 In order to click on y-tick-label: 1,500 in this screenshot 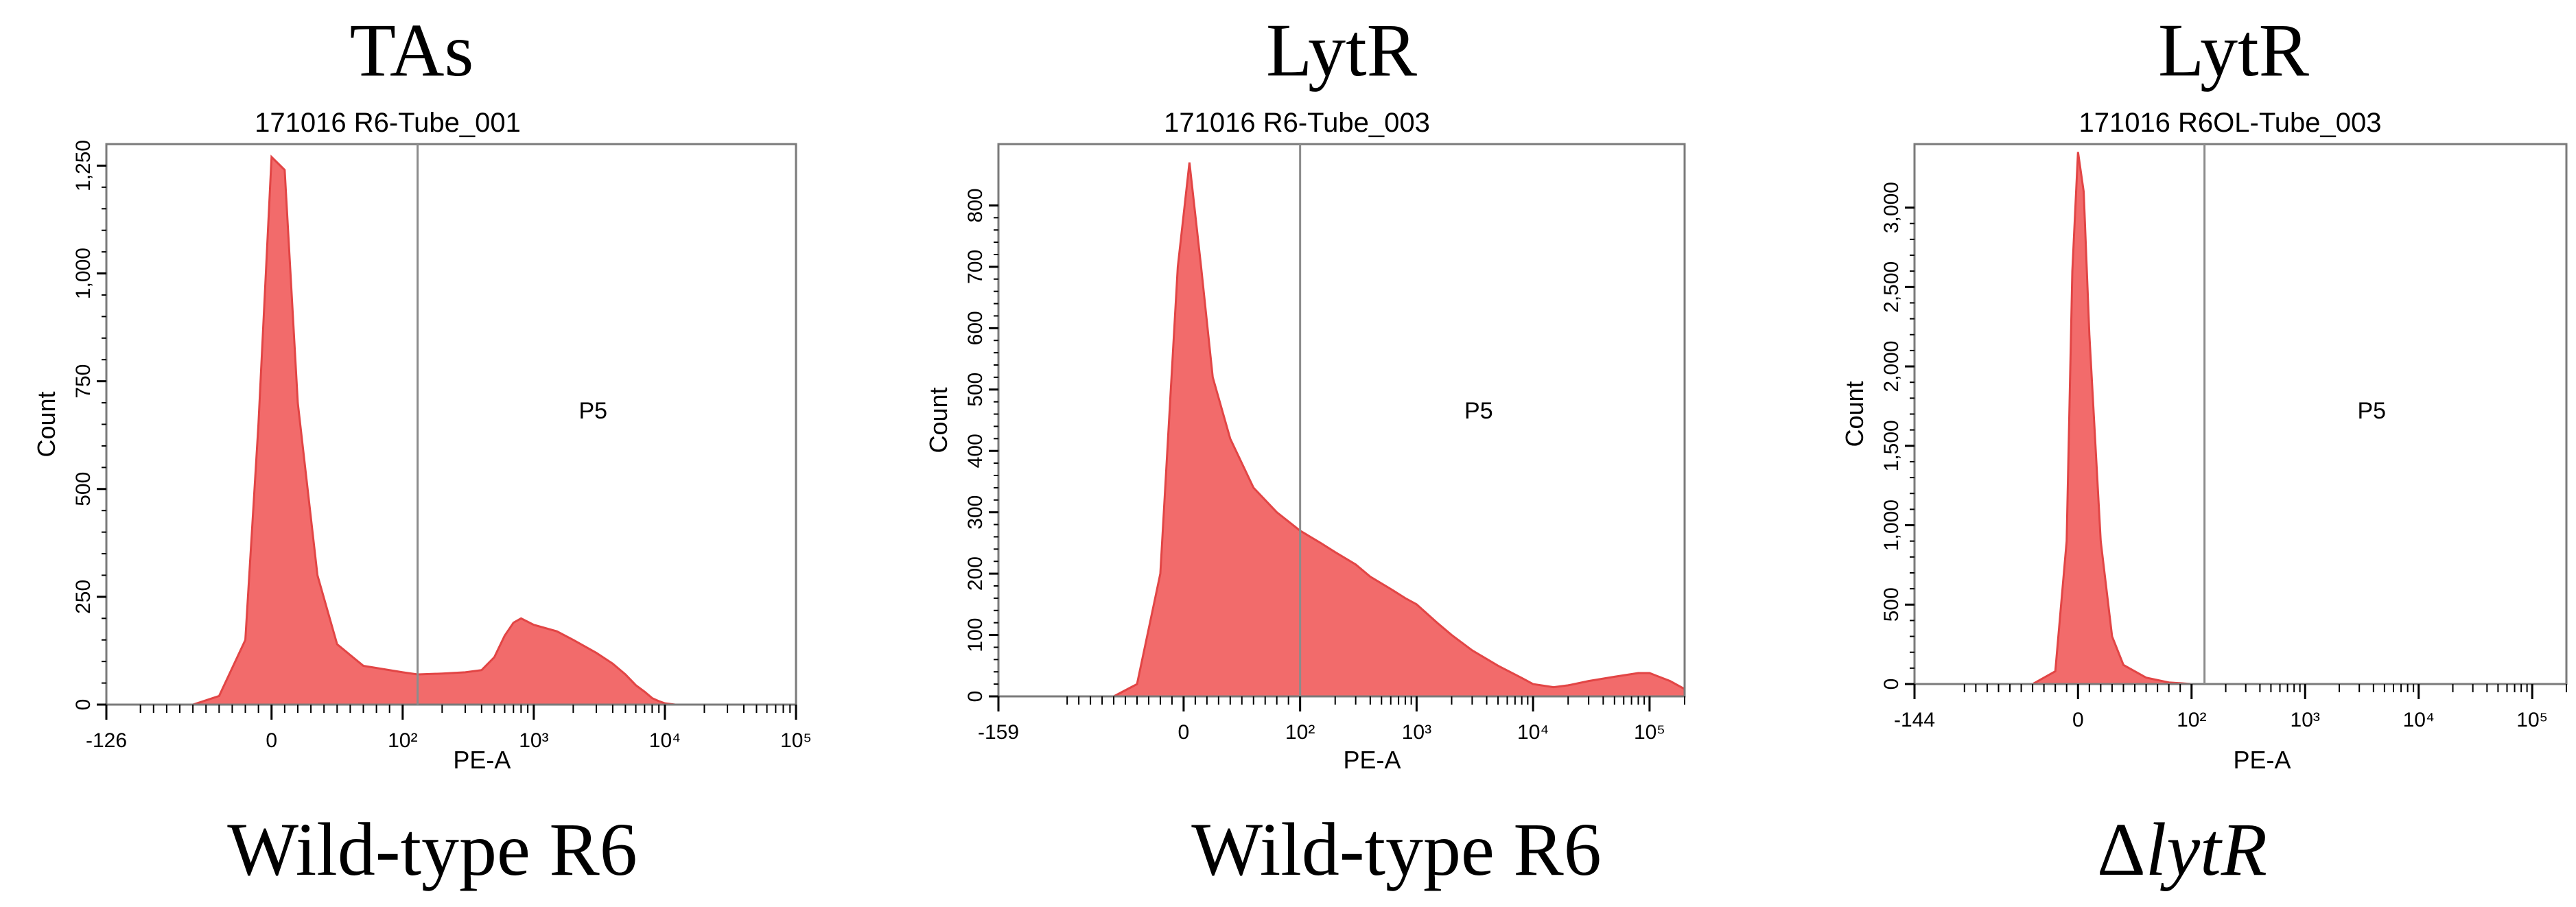, I will do `click(1891, 446)`.